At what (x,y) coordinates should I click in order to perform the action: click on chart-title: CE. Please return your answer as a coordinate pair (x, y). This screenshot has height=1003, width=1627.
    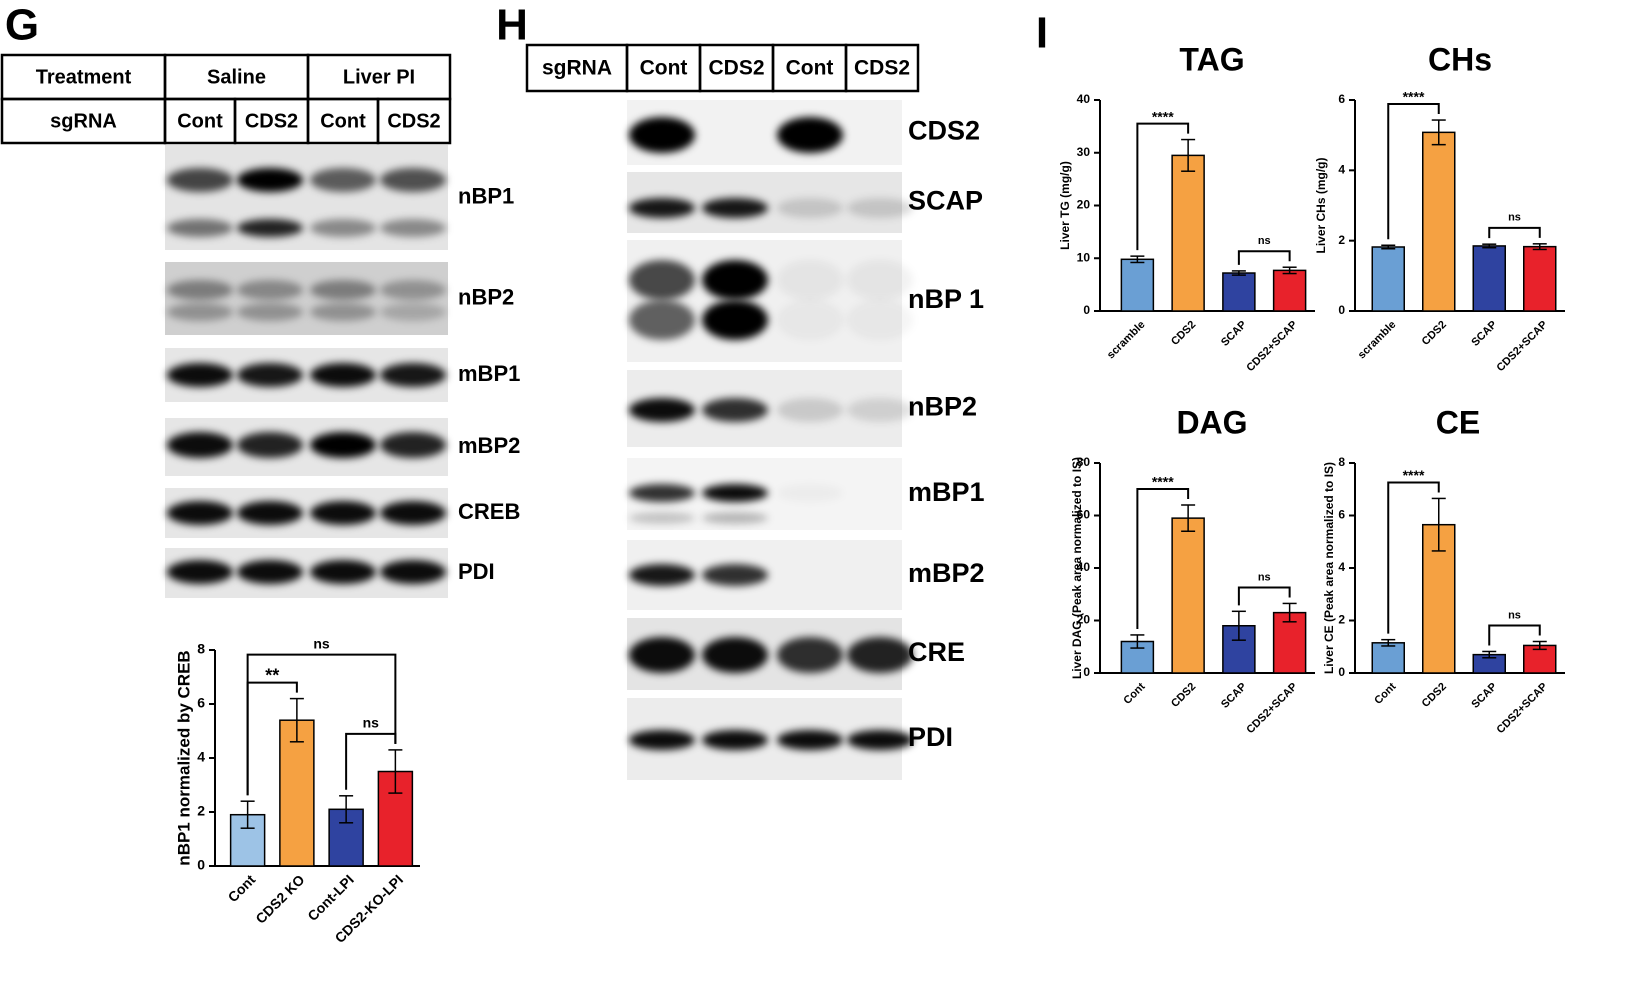
    Looking at the image, I should click on (1458, 422).